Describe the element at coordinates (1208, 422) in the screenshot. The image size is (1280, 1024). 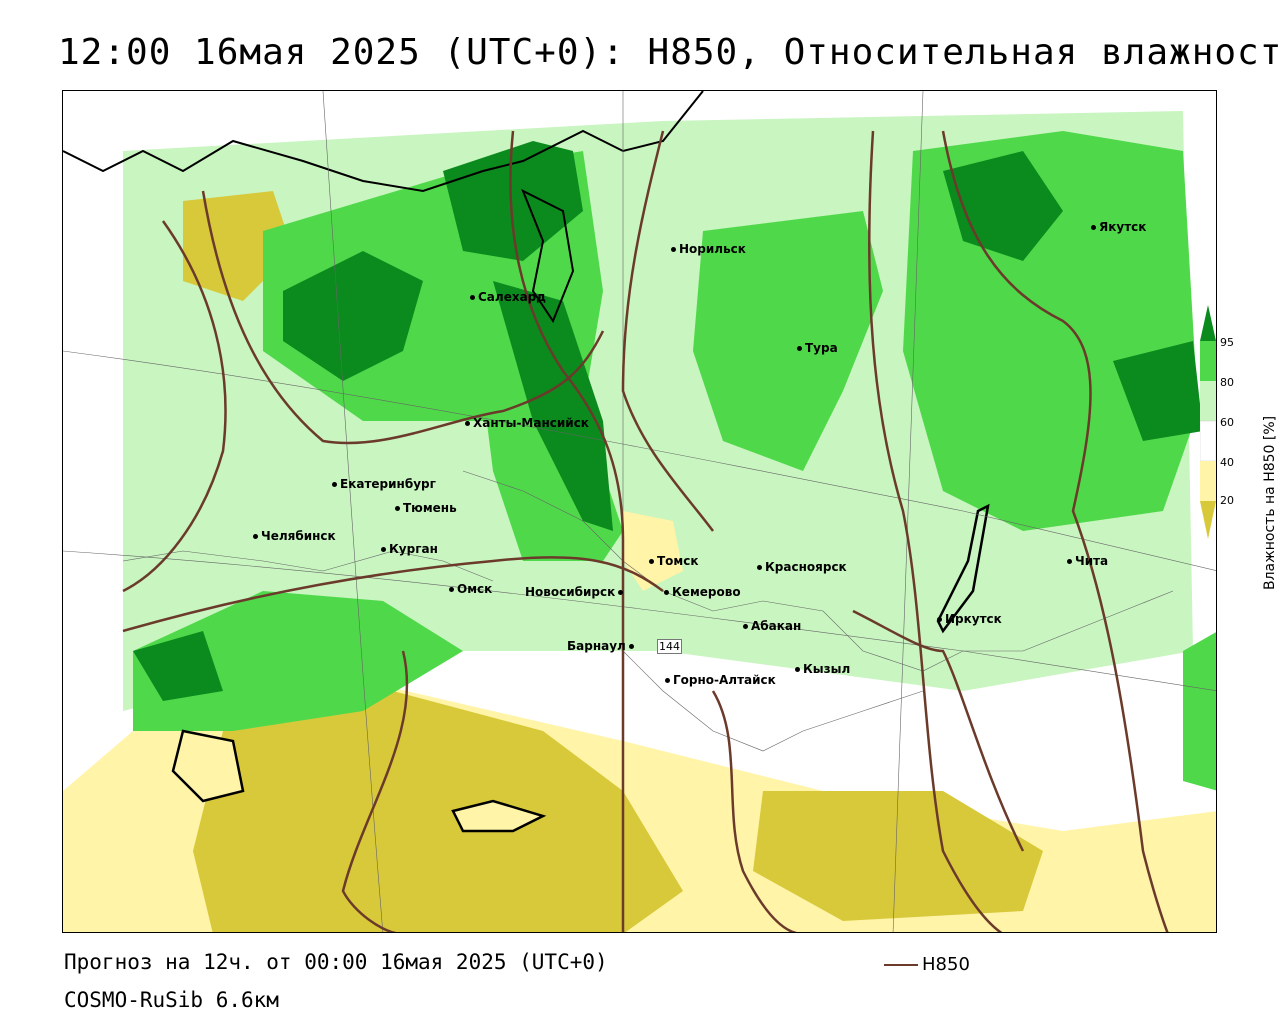
I see `colorbar` at that location.